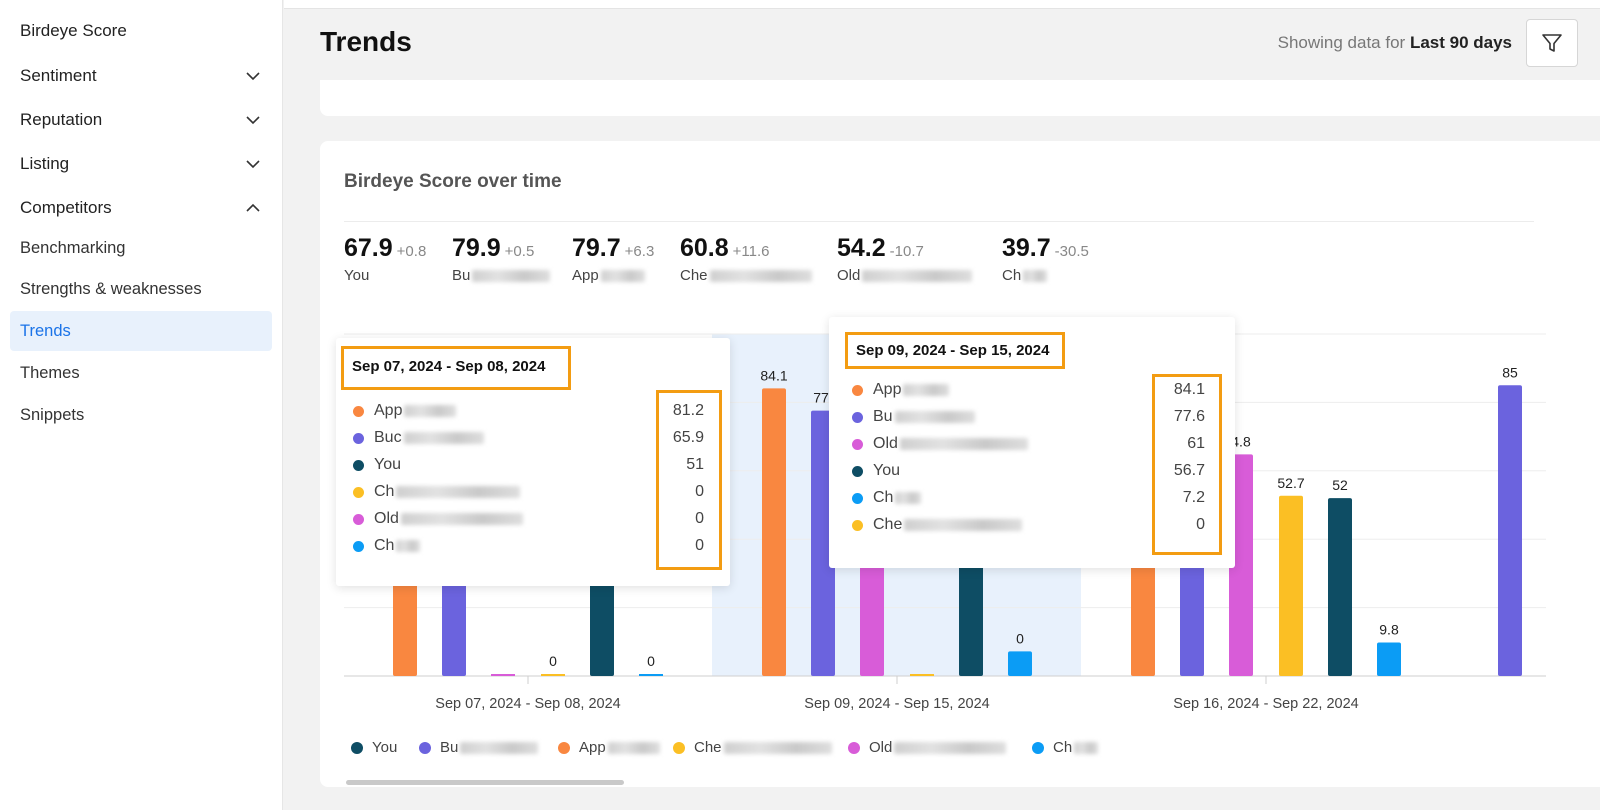 This screenshot has height=810, width=1600. Describe the element at coordinates (366, 41) in the screenshot. I see `page-title: Trends` at that location.